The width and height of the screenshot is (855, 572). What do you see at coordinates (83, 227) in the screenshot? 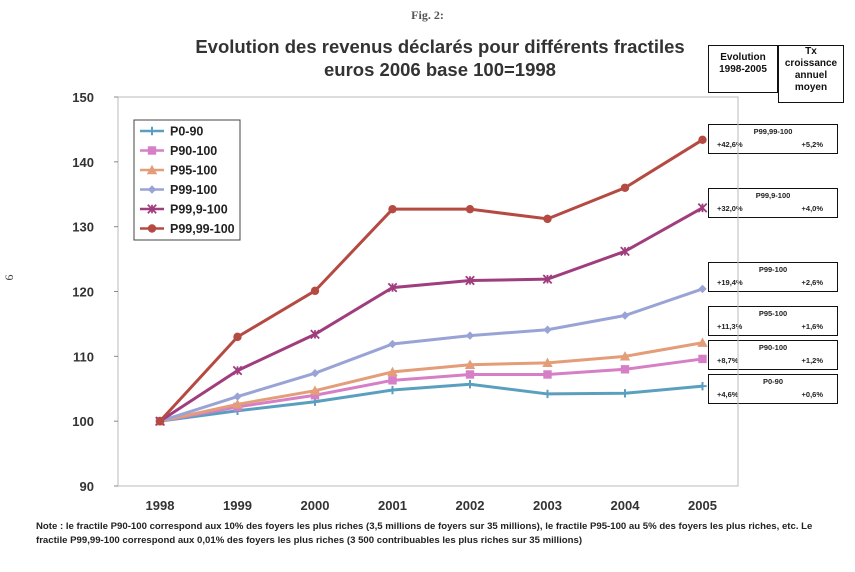
I see `y-tick-label: 130` at bounding box center [83, 227].